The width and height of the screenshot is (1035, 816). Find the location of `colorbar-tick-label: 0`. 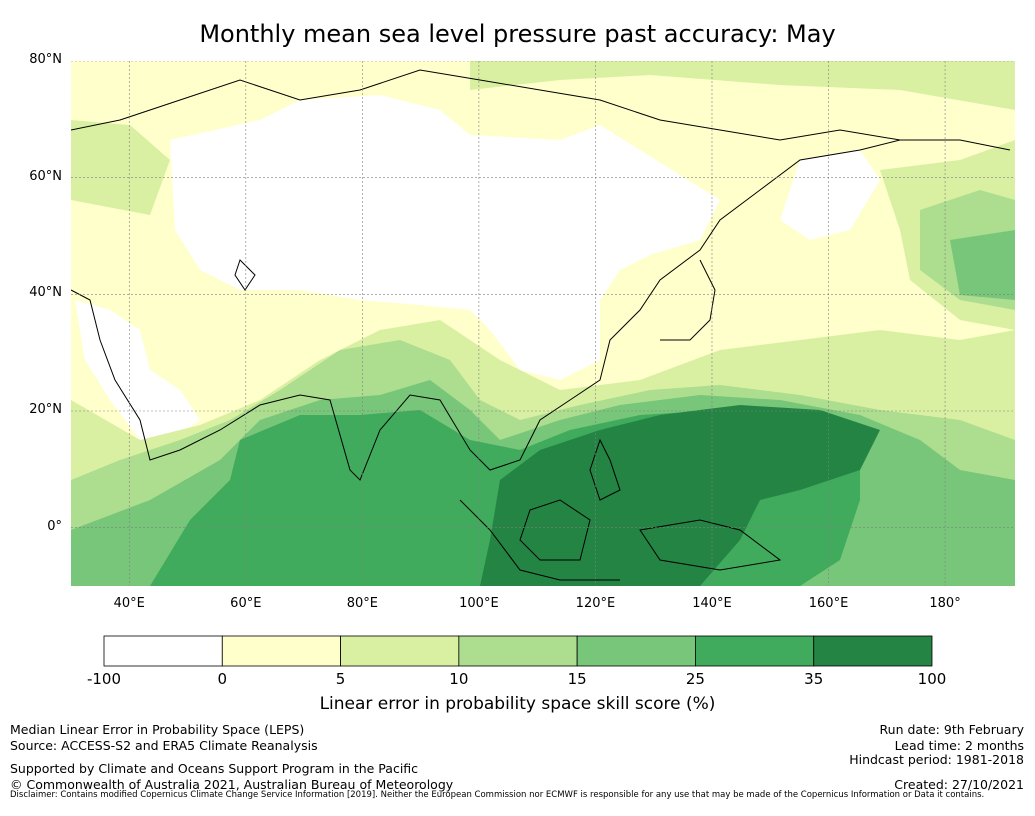

colorbar-tick-label: 0 is located at coordinates (222, 679).